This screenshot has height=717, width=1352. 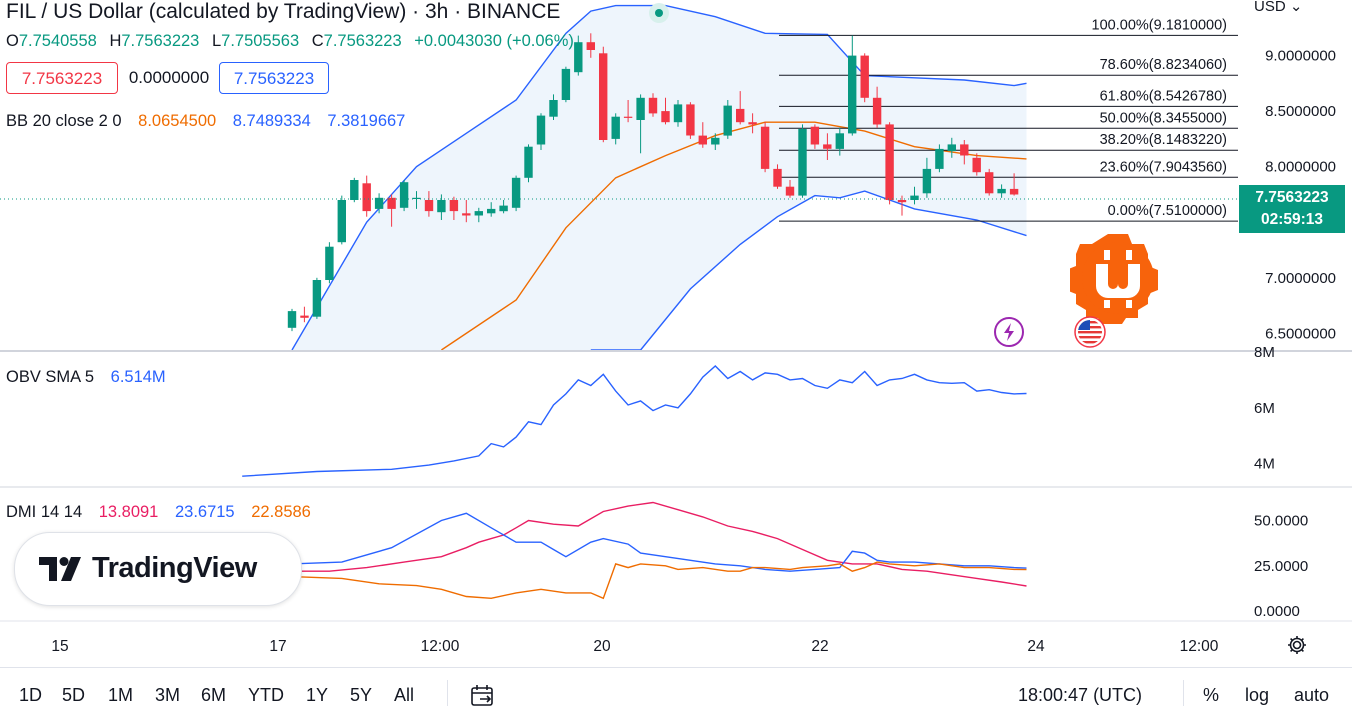 What do you see at coordinates (1009, 332) in the screenshot?
I see `lightning-icon` at bounding box center [1009, 332].